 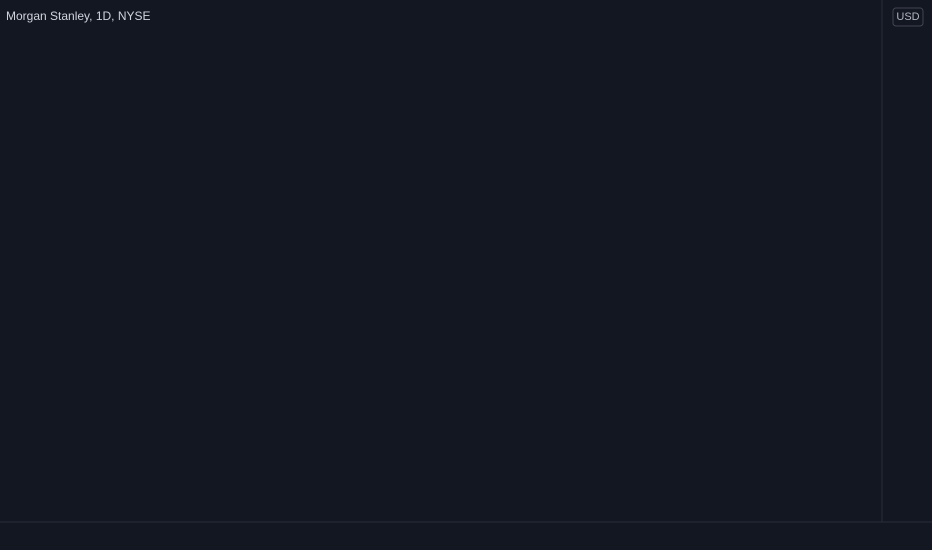 I want to click on currency-box, so click(x=908, y=17).